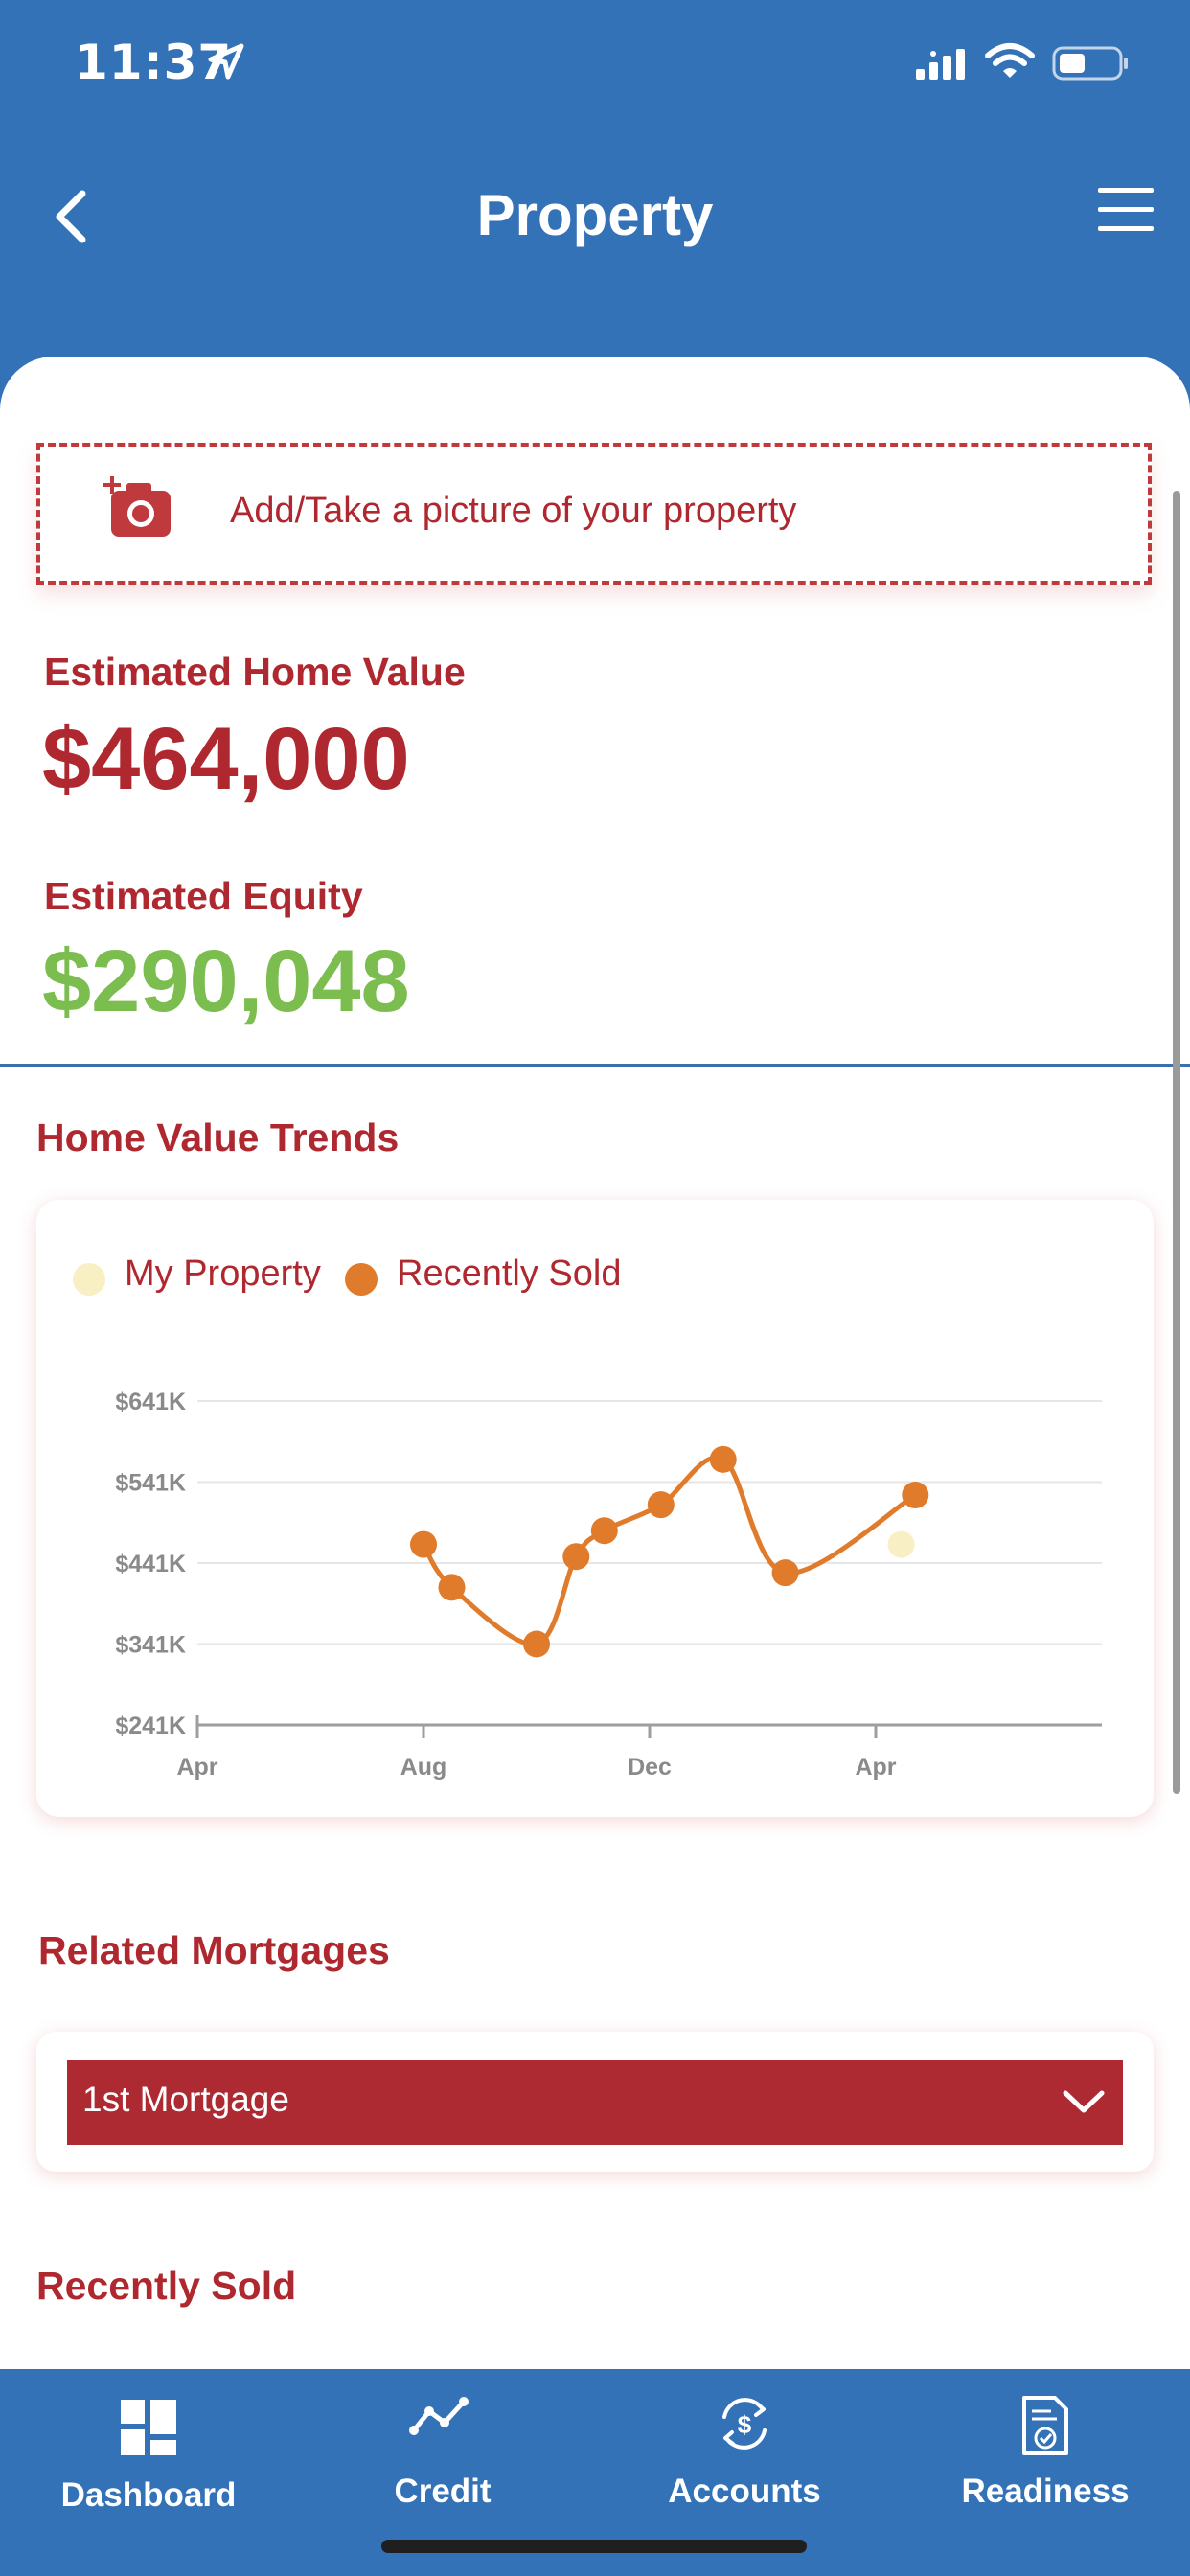 The height and width of the screenshot is (2576, 1190). I want to click on mortgage-card: 1st Mortgage, so click(595, 2102).